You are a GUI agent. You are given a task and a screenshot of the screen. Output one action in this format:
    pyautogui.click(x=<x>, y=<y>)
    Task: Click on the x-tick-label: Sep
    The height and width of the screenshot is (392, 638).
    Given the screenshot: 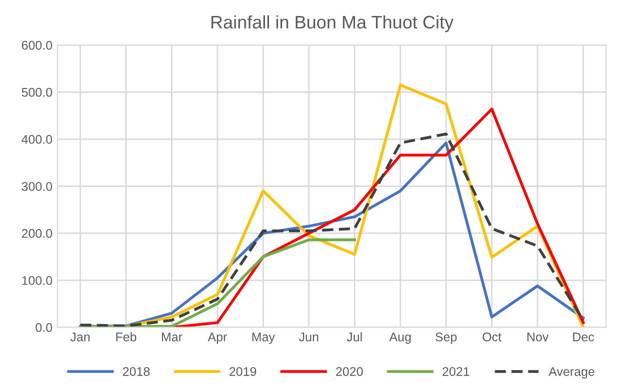 What is the action you would take?
    pyautogui.click(x=446, y=338)
    